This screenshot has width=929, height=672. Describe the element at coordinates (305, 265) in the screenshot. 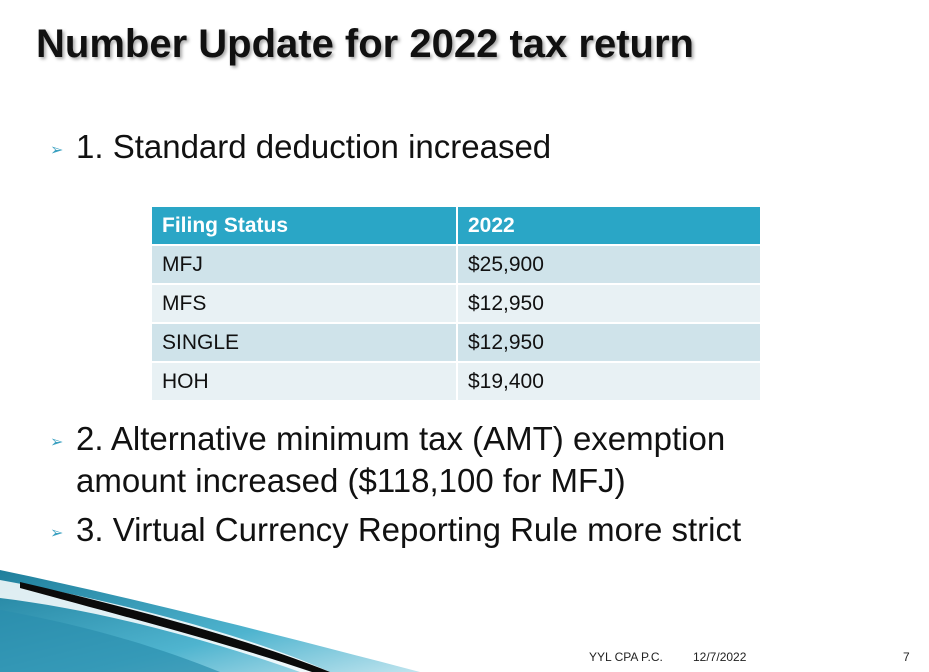

I see `cell-status: MFJ` at that location.